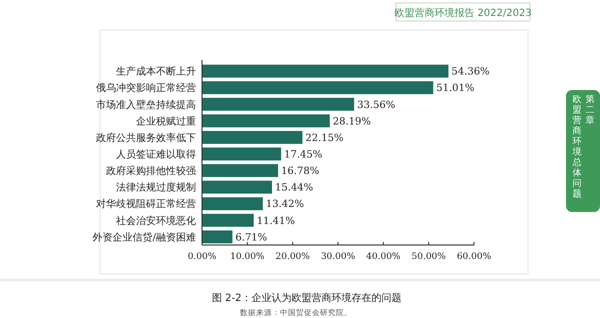 Image resolution: width=600 pixels, height=318 pixels. Describe the element at coordinates (156, 72) in the screenshot. I see `y-tick-label: 生产成本不断上升` at that location.